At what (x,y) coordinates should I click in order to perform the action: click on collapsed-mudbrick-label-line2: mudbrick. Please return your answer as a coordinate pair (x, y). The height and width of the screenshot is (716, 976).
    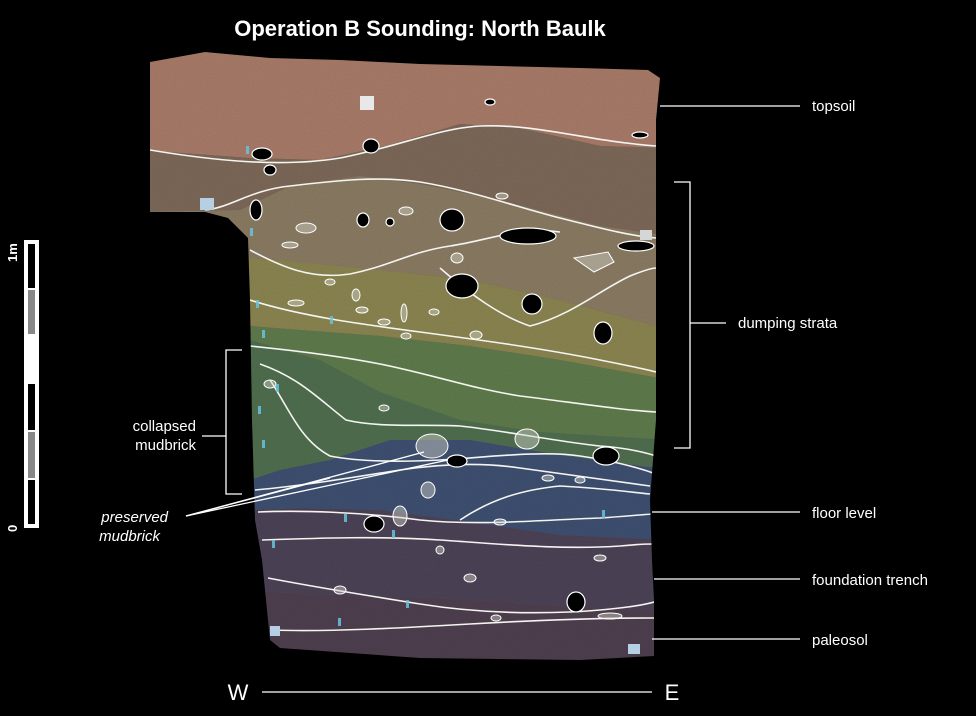
    Looking at the image, I should click on (165, 445).